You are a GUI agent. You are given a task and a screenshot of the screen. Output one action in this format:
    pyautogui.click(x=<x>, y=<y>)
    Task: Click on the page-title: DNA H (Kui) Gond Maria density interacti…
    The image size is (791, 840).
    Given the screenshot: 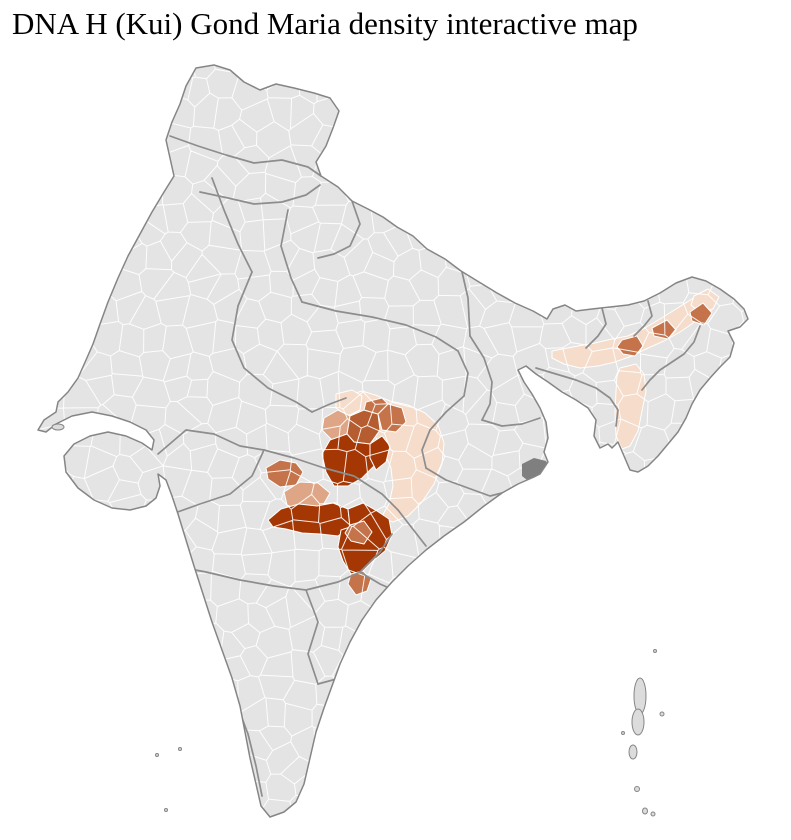 What is the action you would take?
    pyautogui.click(x=325, y=23)
    